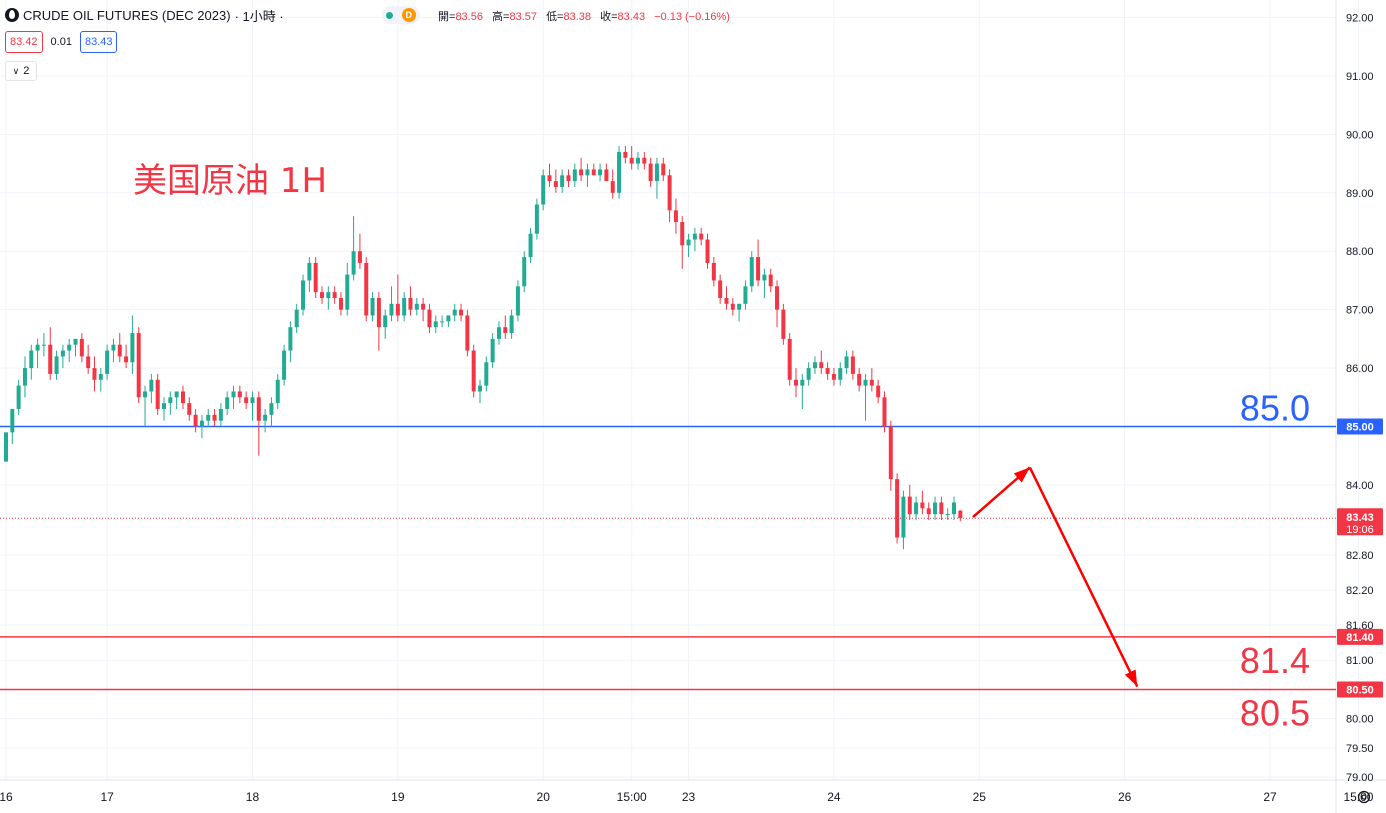 This screenshot has width=1386, height=813. Describe the element at coordinates (631, 17) in the screenshot. I see `close-value: 83.43` at that location.